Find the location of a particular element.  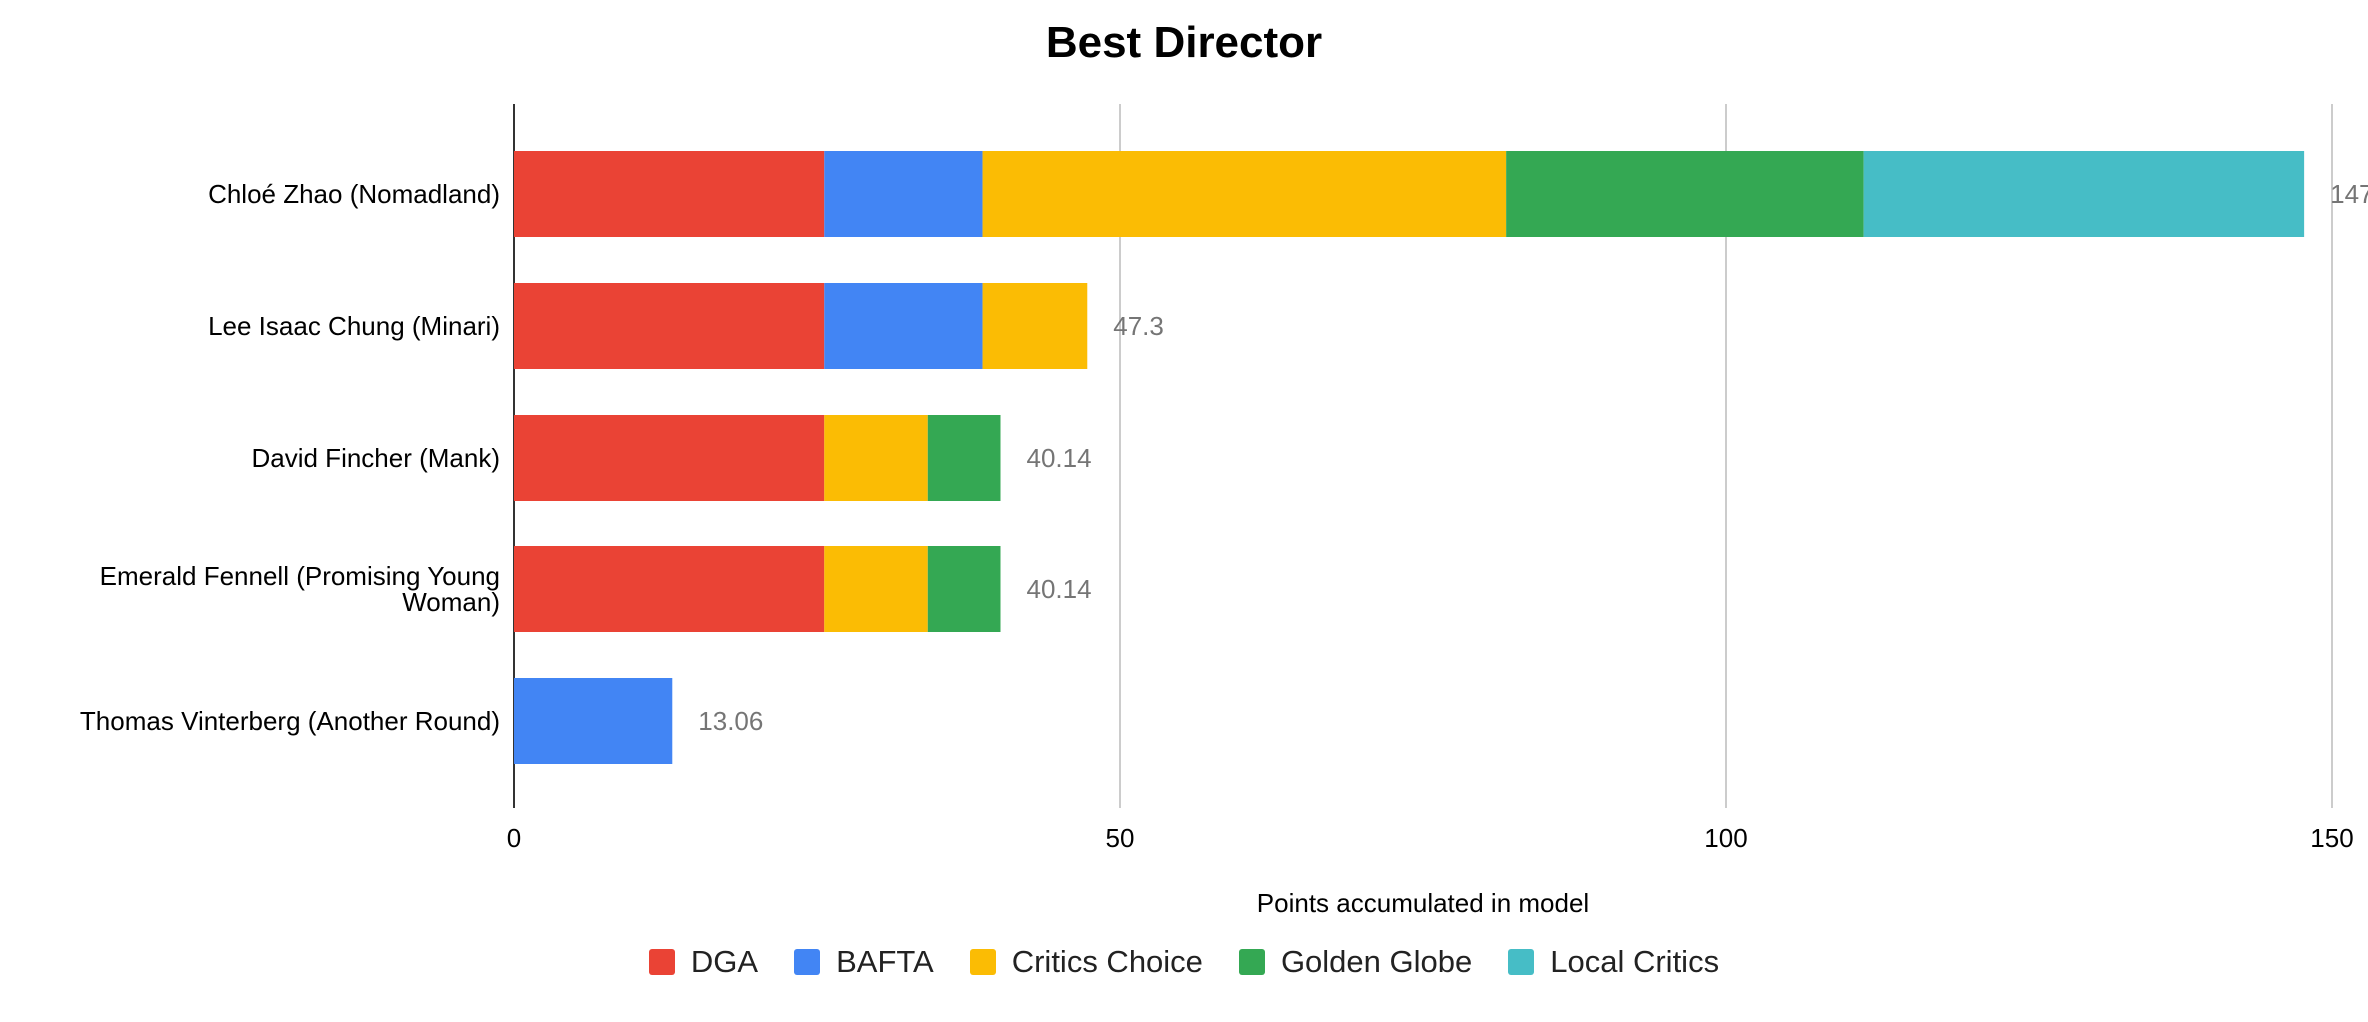

legend-item: Local Critics is located at coordinates (1613, 962).